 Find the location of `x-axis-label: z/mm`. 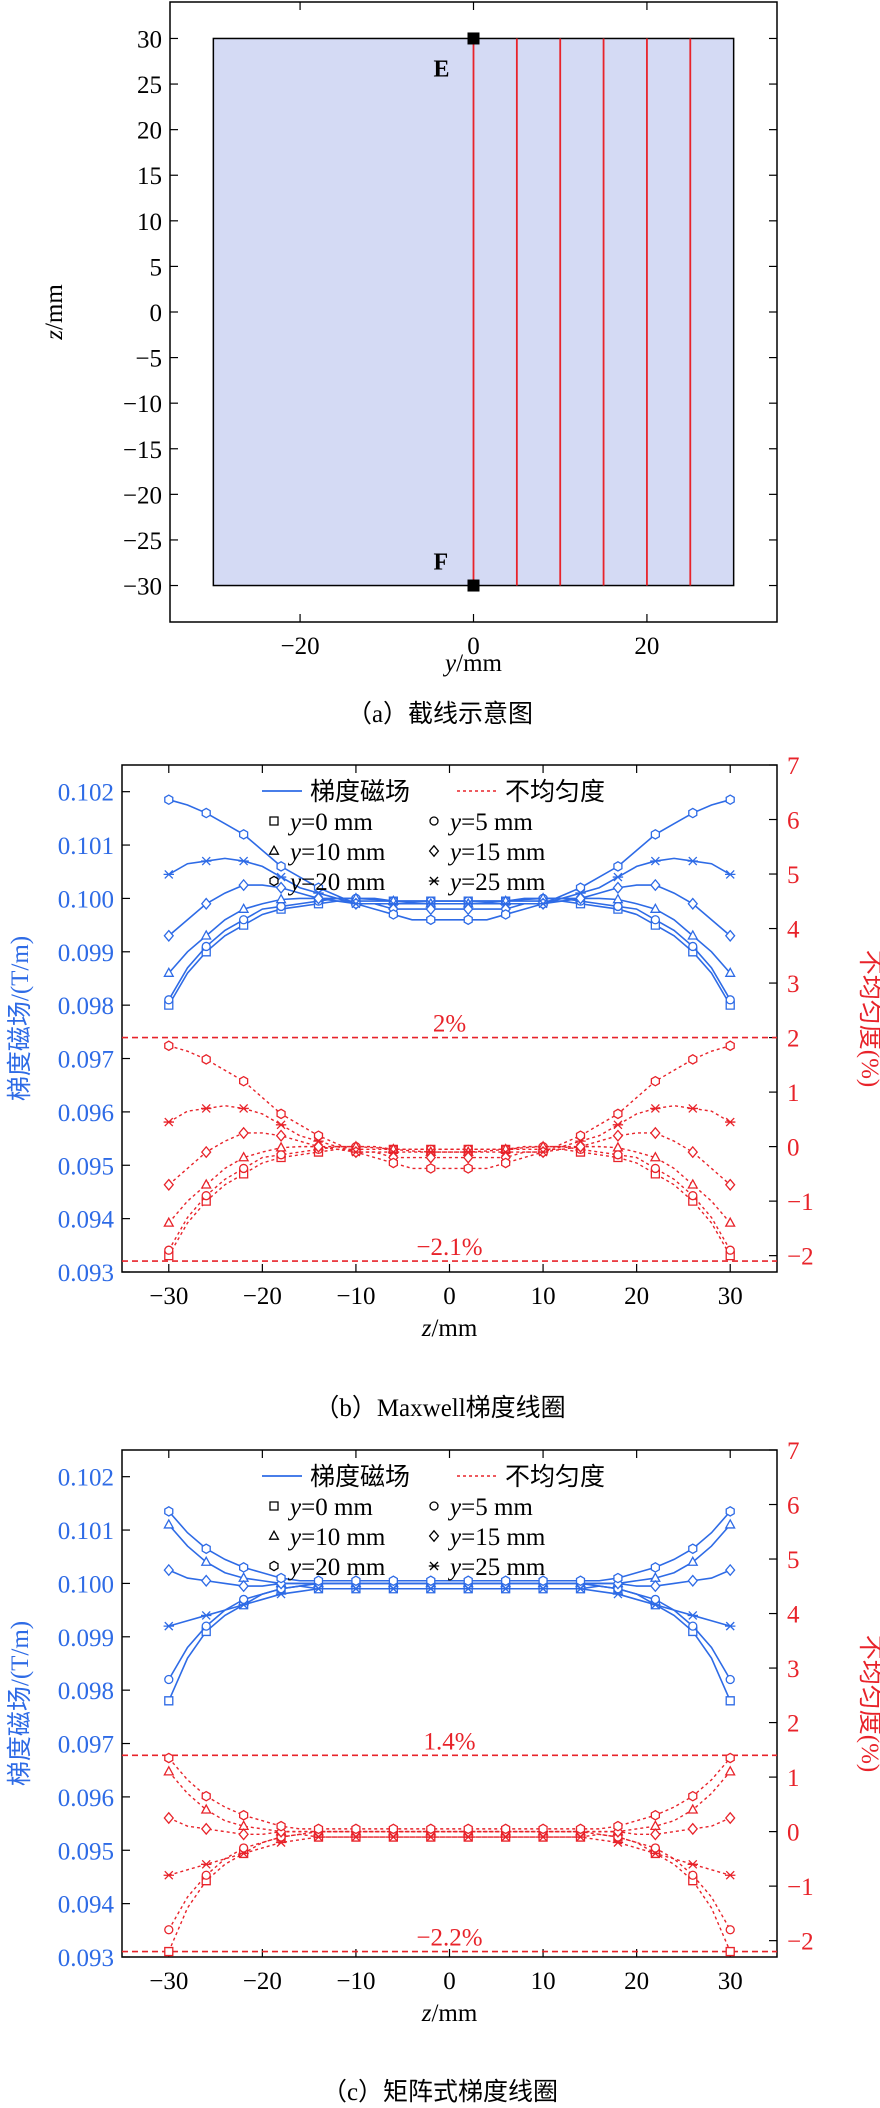

x-axis-label: z/mm is located at coordinates (449, 1328).